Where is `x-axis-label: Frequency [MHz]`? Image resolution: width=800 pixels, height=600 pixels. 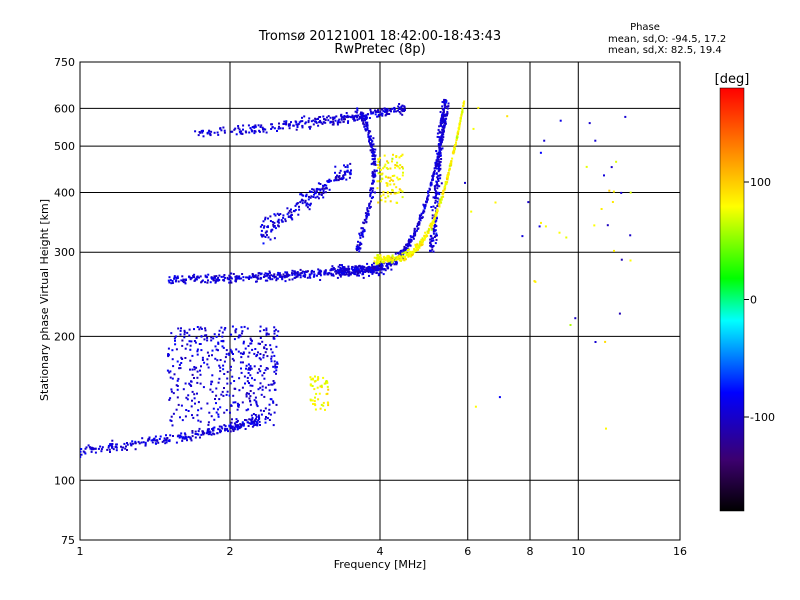 x-axis-label: Frequency [MHz] is located at coordinates (380, 564).